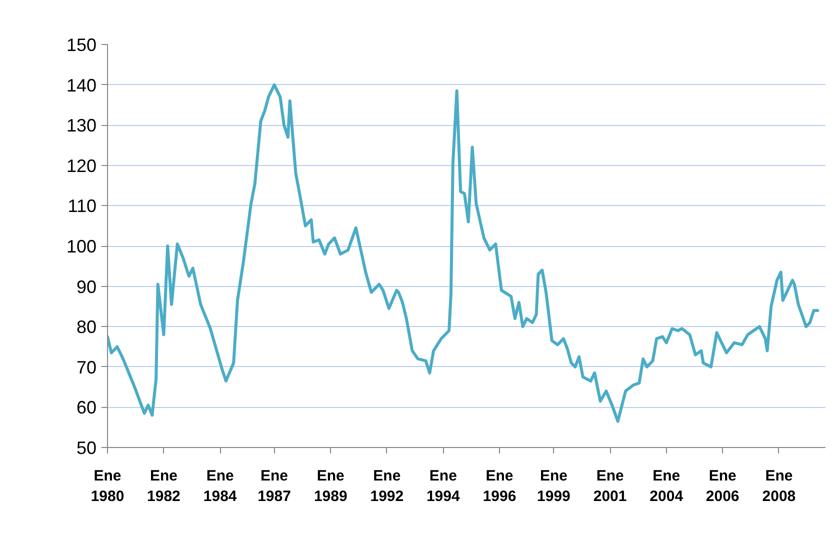 This screenshot has height=545, width=835. What do you see at coordinates (82, 206) in the screenshot?
I see `y-tick-label: 110` at bounding box center [82, 206].